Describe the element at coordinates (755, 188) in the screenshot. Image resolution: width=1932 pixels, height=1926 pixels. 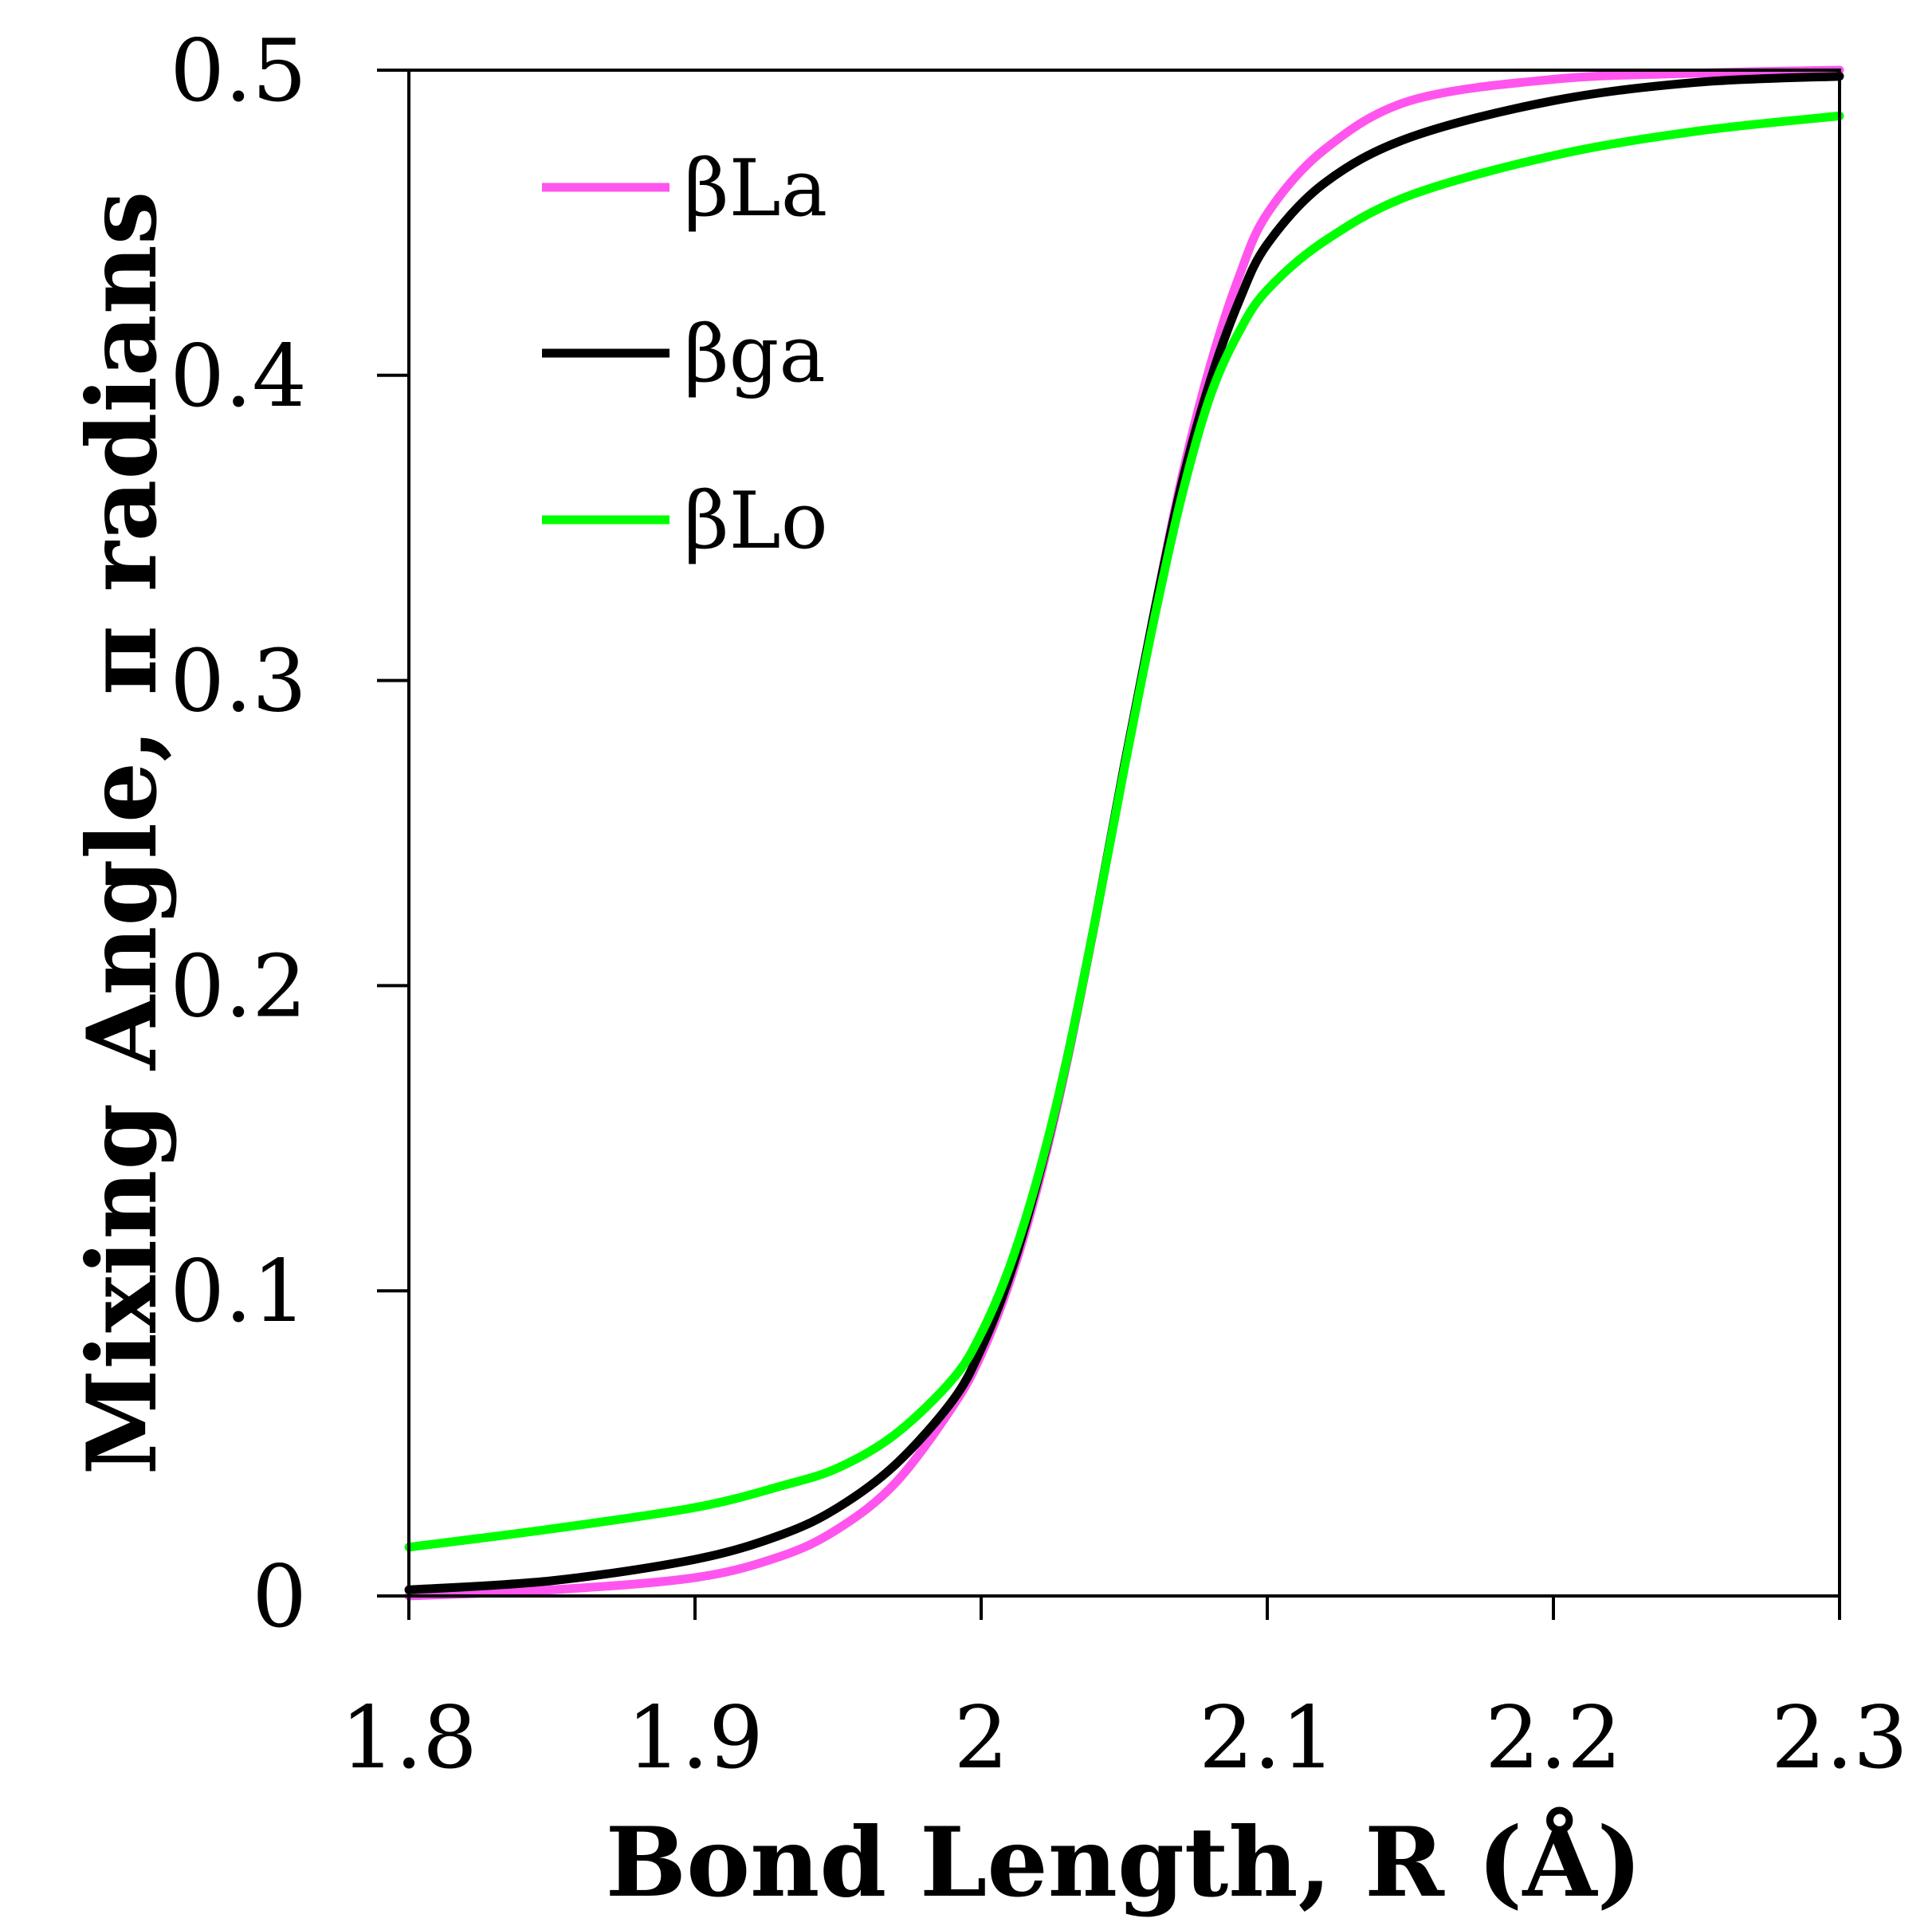
I see `legend-label-1: βLa` at that location.